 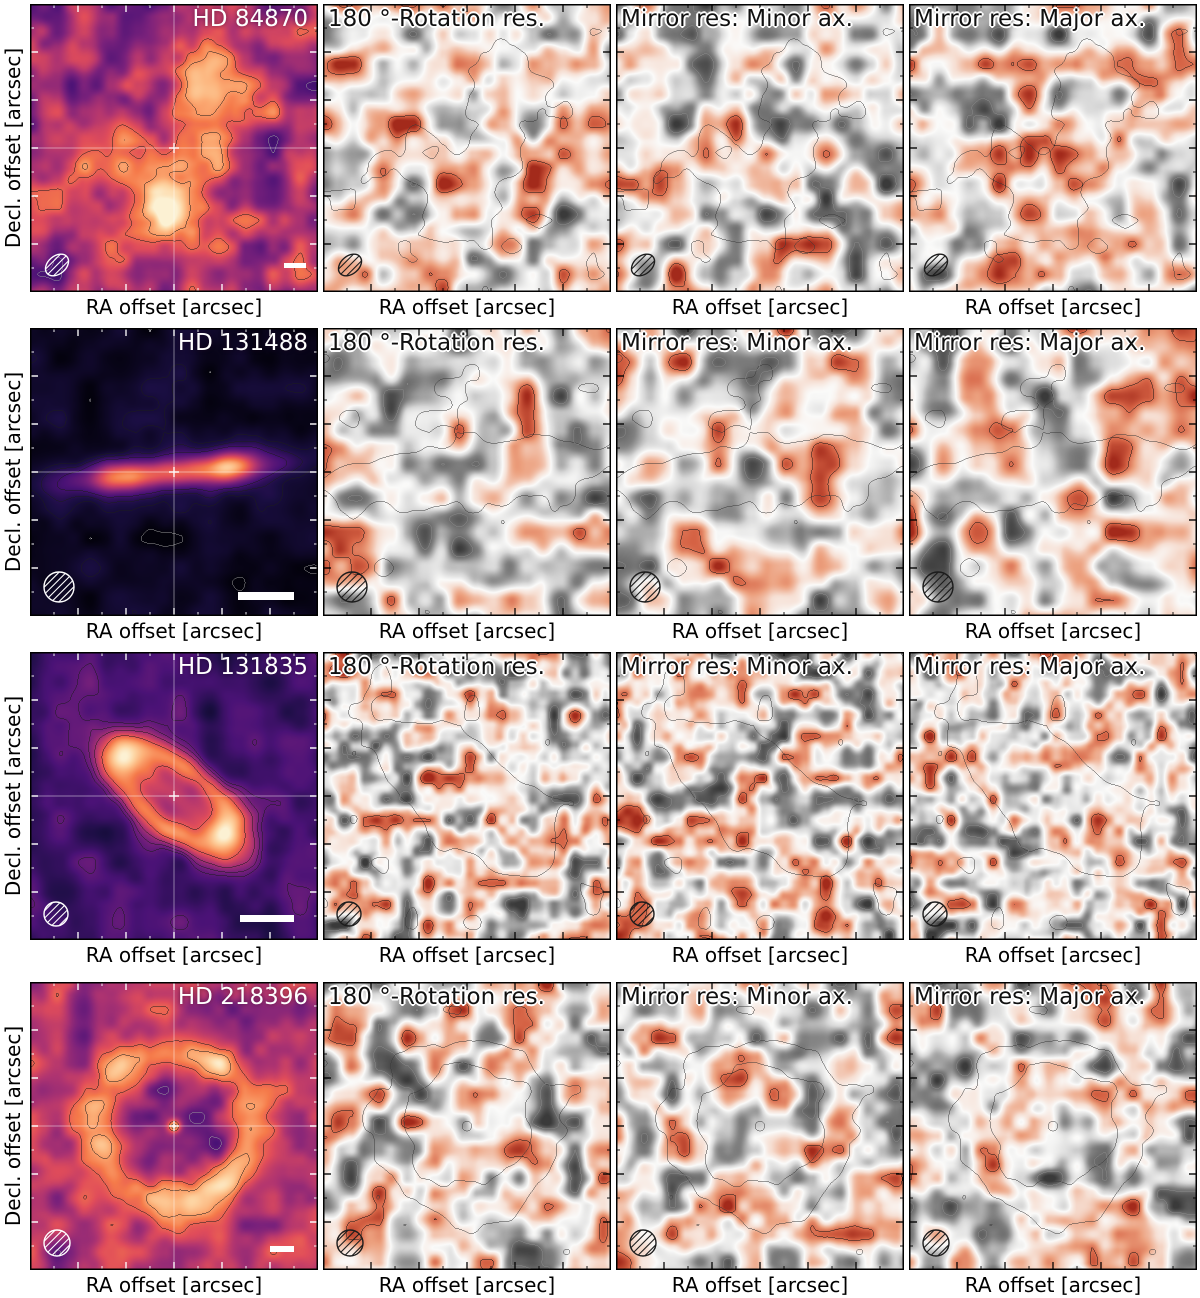 I want to click on star-name: HD 218396, so click(x=242, y=997).